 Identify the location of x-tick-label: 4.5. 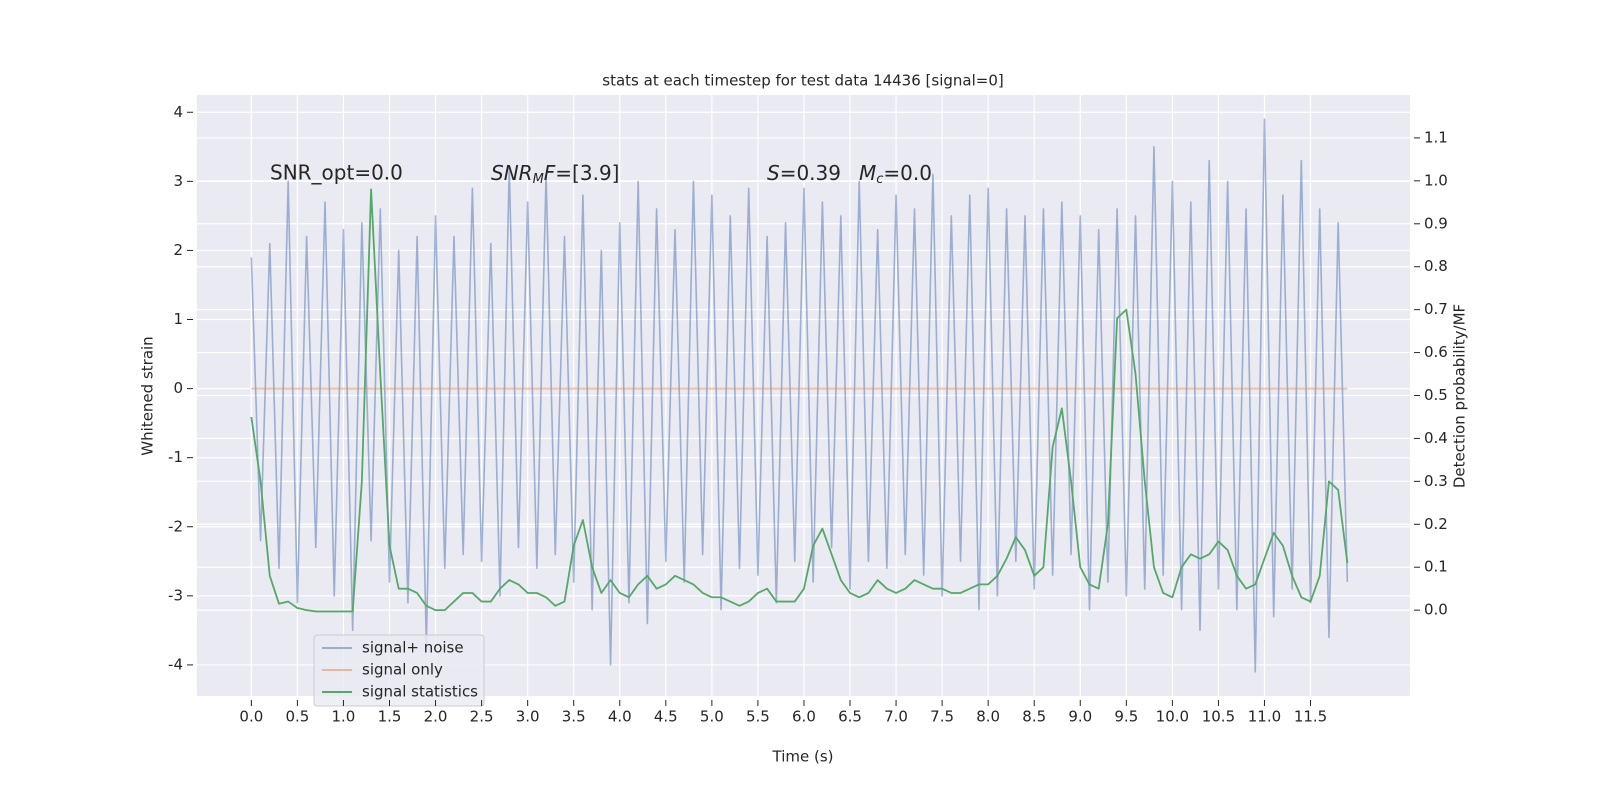
(666, 717).